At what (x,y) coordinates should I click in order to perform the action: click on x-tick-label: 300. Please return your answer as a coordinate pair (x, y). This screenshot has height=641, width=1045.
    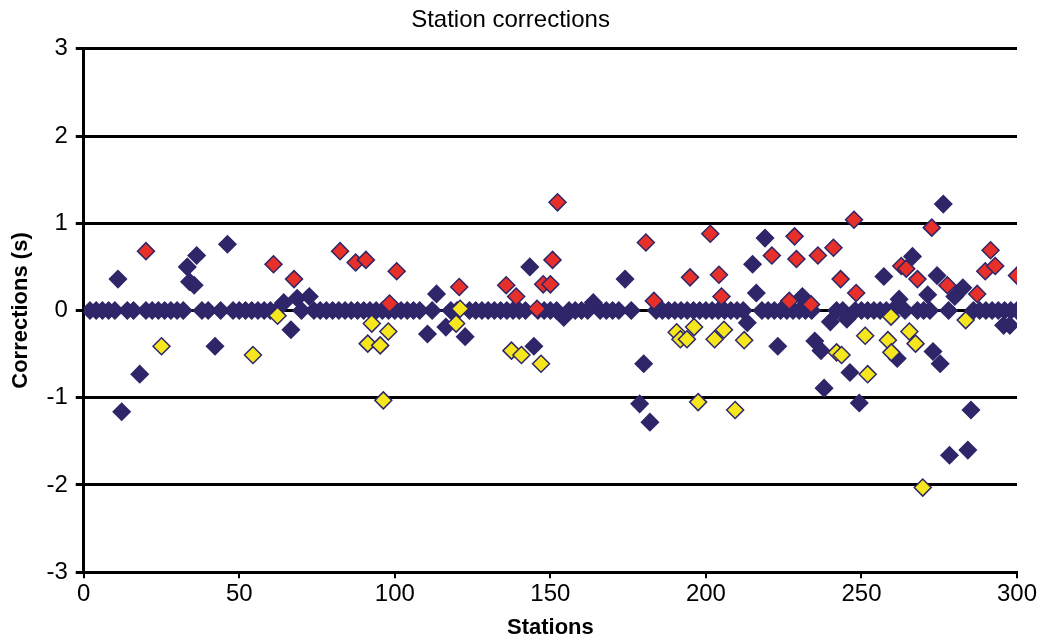
    Looking at the image, I should click on (1017, 593).